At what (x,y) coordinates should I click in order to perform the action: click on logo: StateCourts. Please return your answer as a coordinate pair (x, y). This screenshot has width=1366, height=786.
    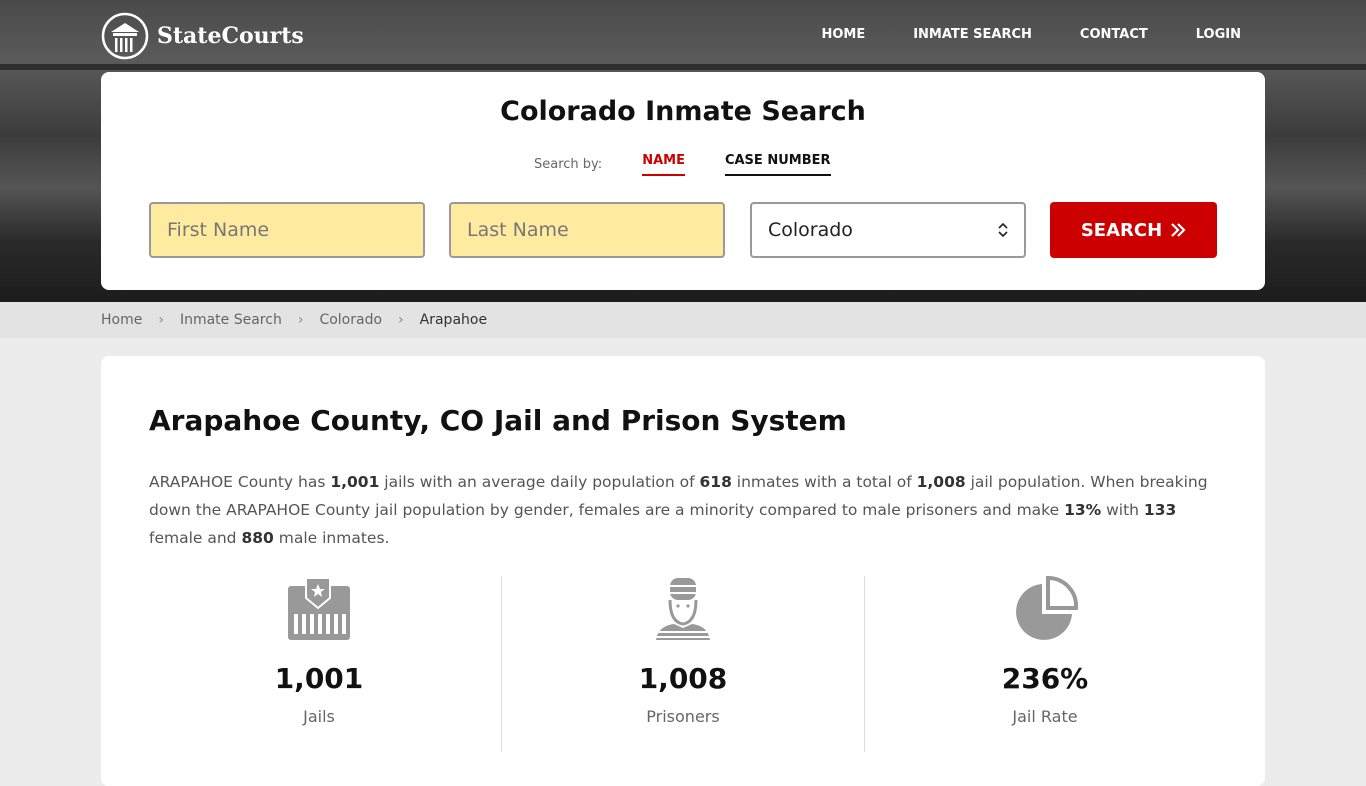
    Looking at the image, I should click on (202, 36).